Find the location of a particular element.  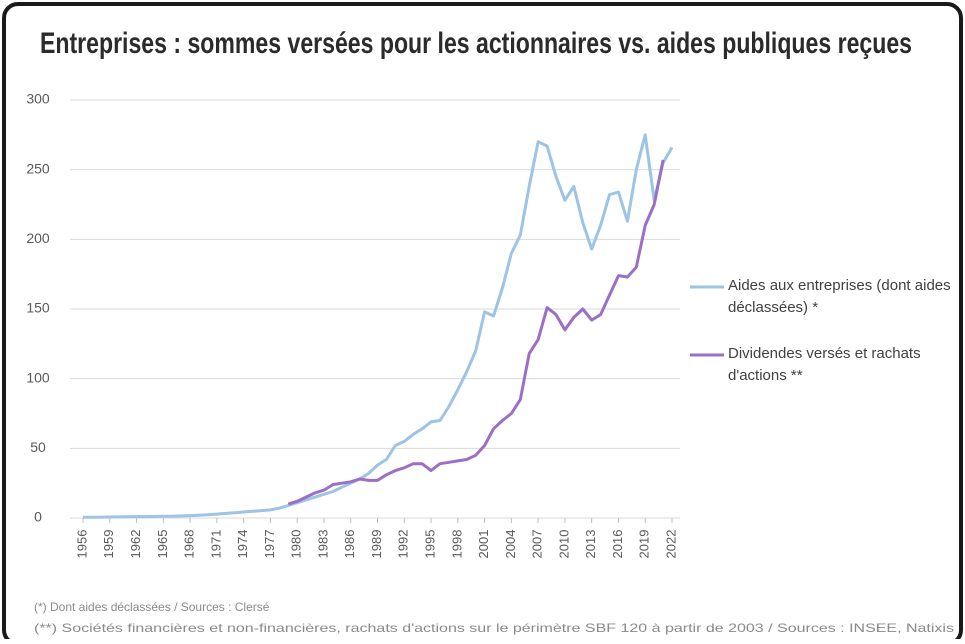

x-tick-label: 1977 is located at coordinates (269, 544).